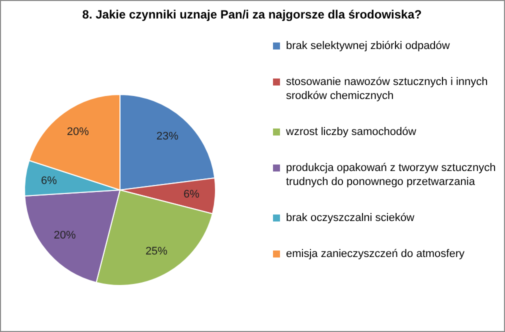  What do you see at coordinates (376, 254) in the screenshot?
I see `legend-label: emisja zanieczyszczeń do atmosfery` at bounding box center [376, 254].